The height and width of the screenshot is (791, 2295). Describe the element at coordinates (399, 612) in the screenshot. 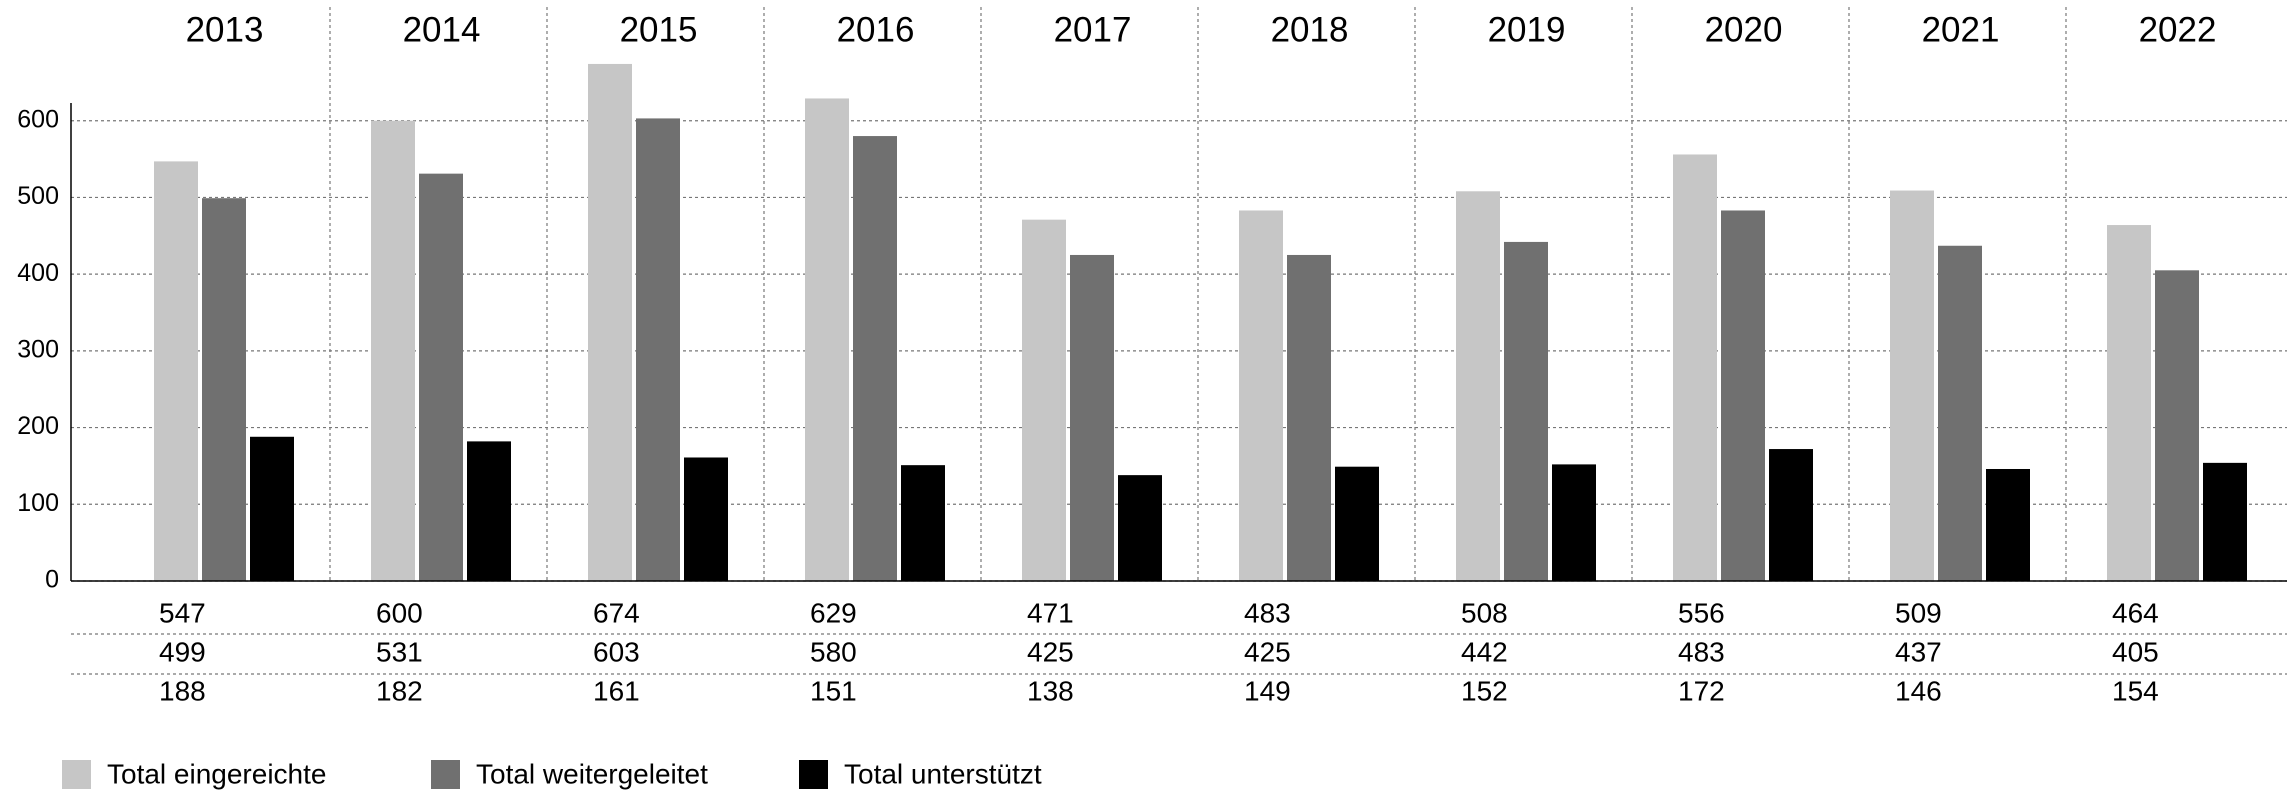

I see `table-value: 600` at that location.